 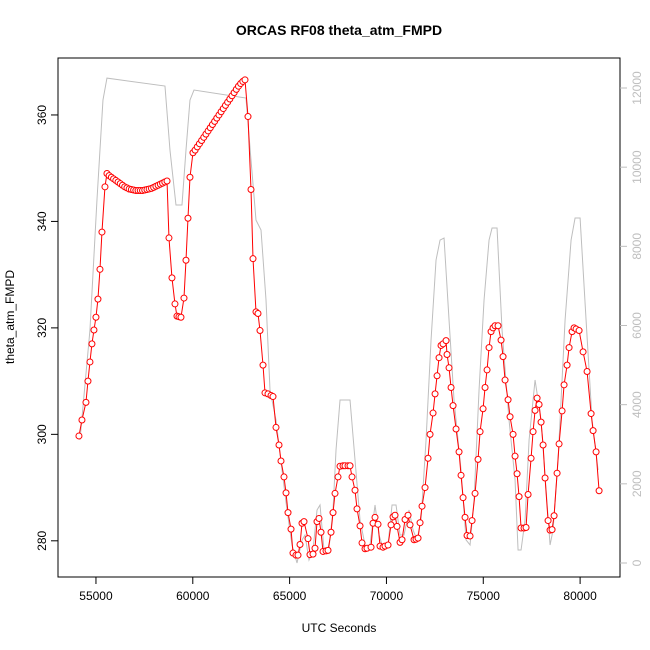 I want to click on x-tick-label: 75000, so click(x=484, y=596).